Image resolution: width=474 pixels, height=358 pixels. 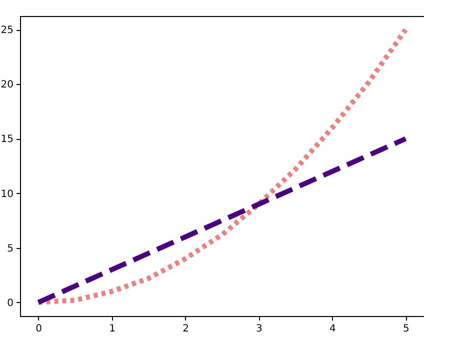 I want to click on y-tick-label: 25, so click(x=7, y=30).